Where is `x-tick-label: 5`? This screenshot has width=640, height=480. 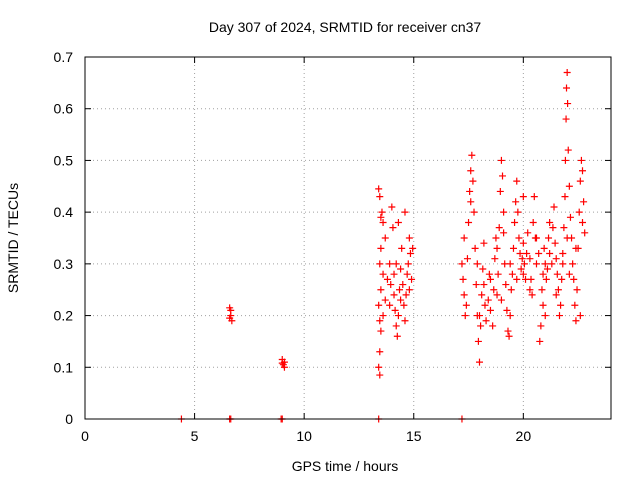 x-tick-label: 5 is located at coordinates (195, 436).